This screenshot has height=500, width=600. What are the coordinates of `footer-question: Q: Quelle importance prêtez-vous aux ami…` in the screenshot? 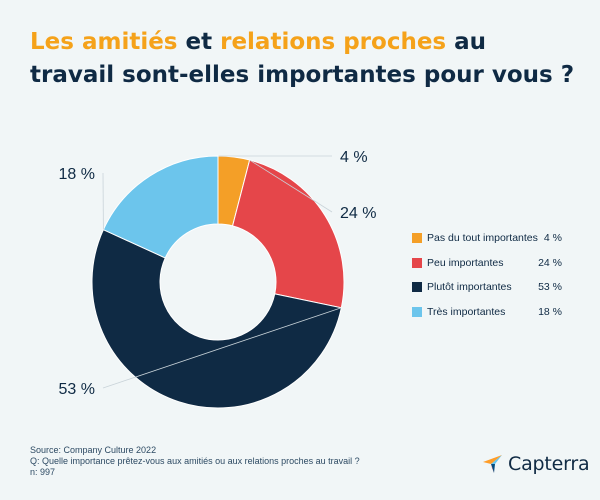 It's located at (195, 461).